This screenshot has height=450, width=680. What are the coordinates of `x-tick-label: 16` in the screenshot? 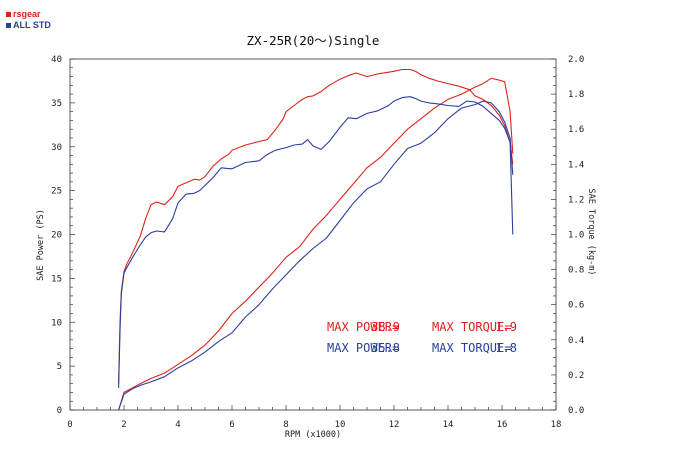 It's located at (502, 425).